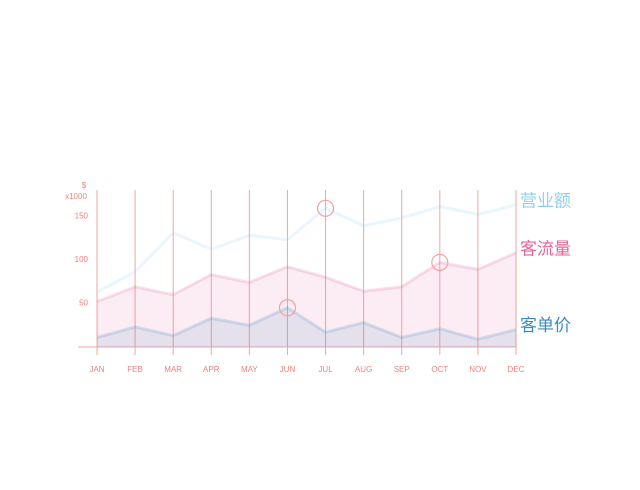 This screenshot has height=490, width=640. Describe the element at coordinates (82, 259) in the screenshot. I see `y-tick-label: 100` at that location.